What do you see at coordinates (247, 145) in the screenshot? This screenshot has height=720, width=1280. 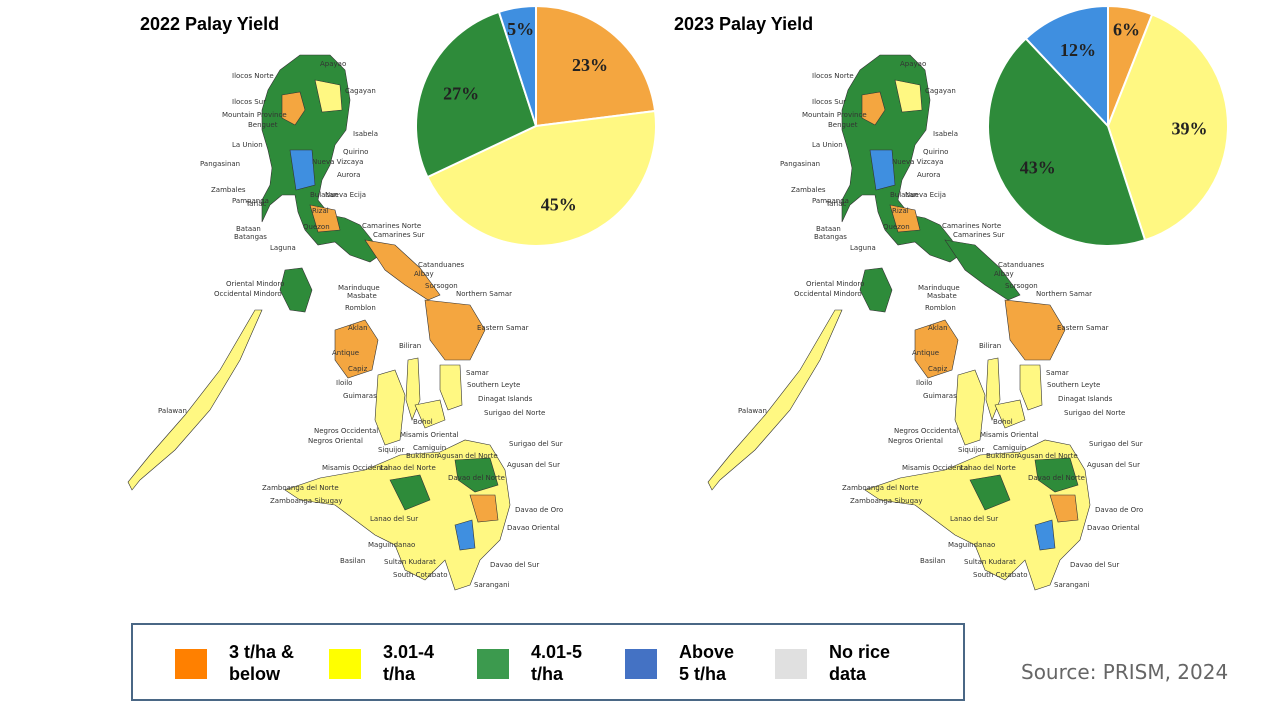 I see `province-label: La Union` at bounding box center [247, 145].